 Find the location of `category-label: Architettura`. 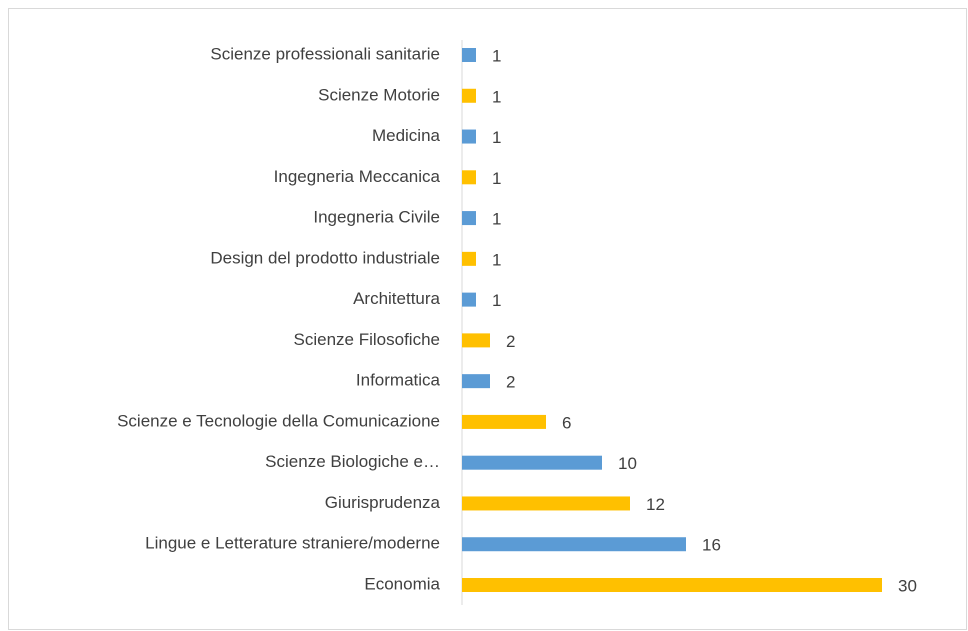

category-label: Architettura is located at coordinates (396, 298).